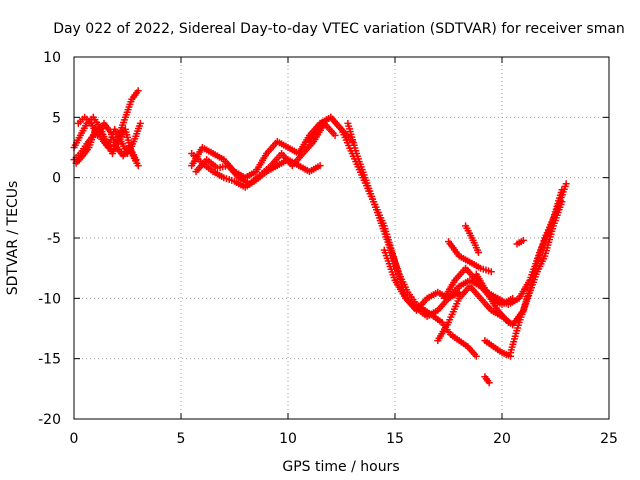 The width and height of the screenshot is (640, 480). What do you see at coordinates (56, 118) in the screenshot?
I see `y-tick-label: 5` at bounding box center [56, 118].